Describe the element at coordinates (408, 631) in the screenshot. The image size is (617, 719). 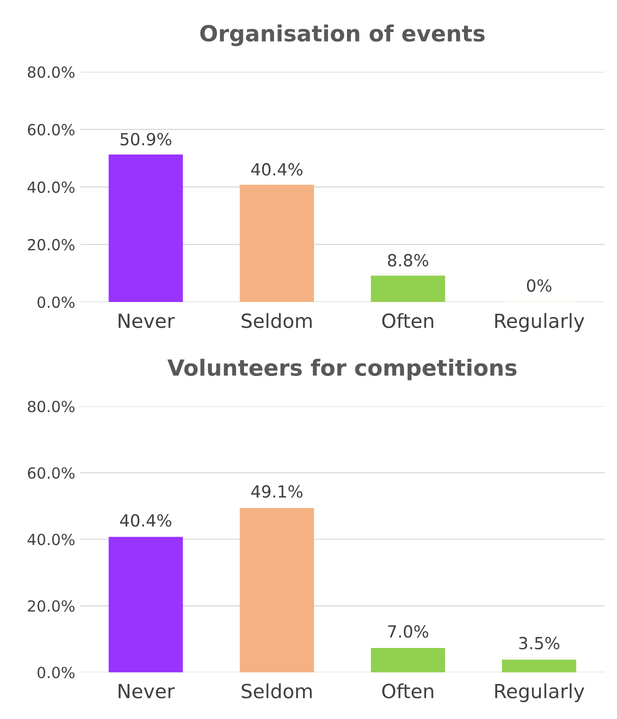
I see `data-label: 7.0%` at that location.